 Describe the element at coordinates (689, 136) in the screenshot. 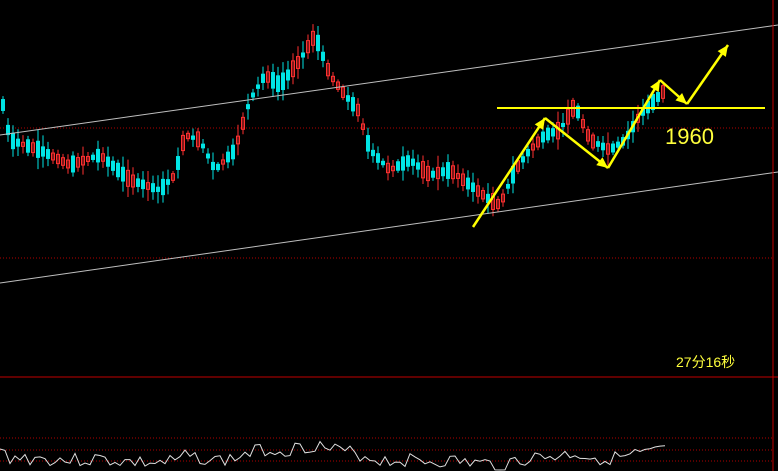

I see `level-label-1960: 1960` at that location.